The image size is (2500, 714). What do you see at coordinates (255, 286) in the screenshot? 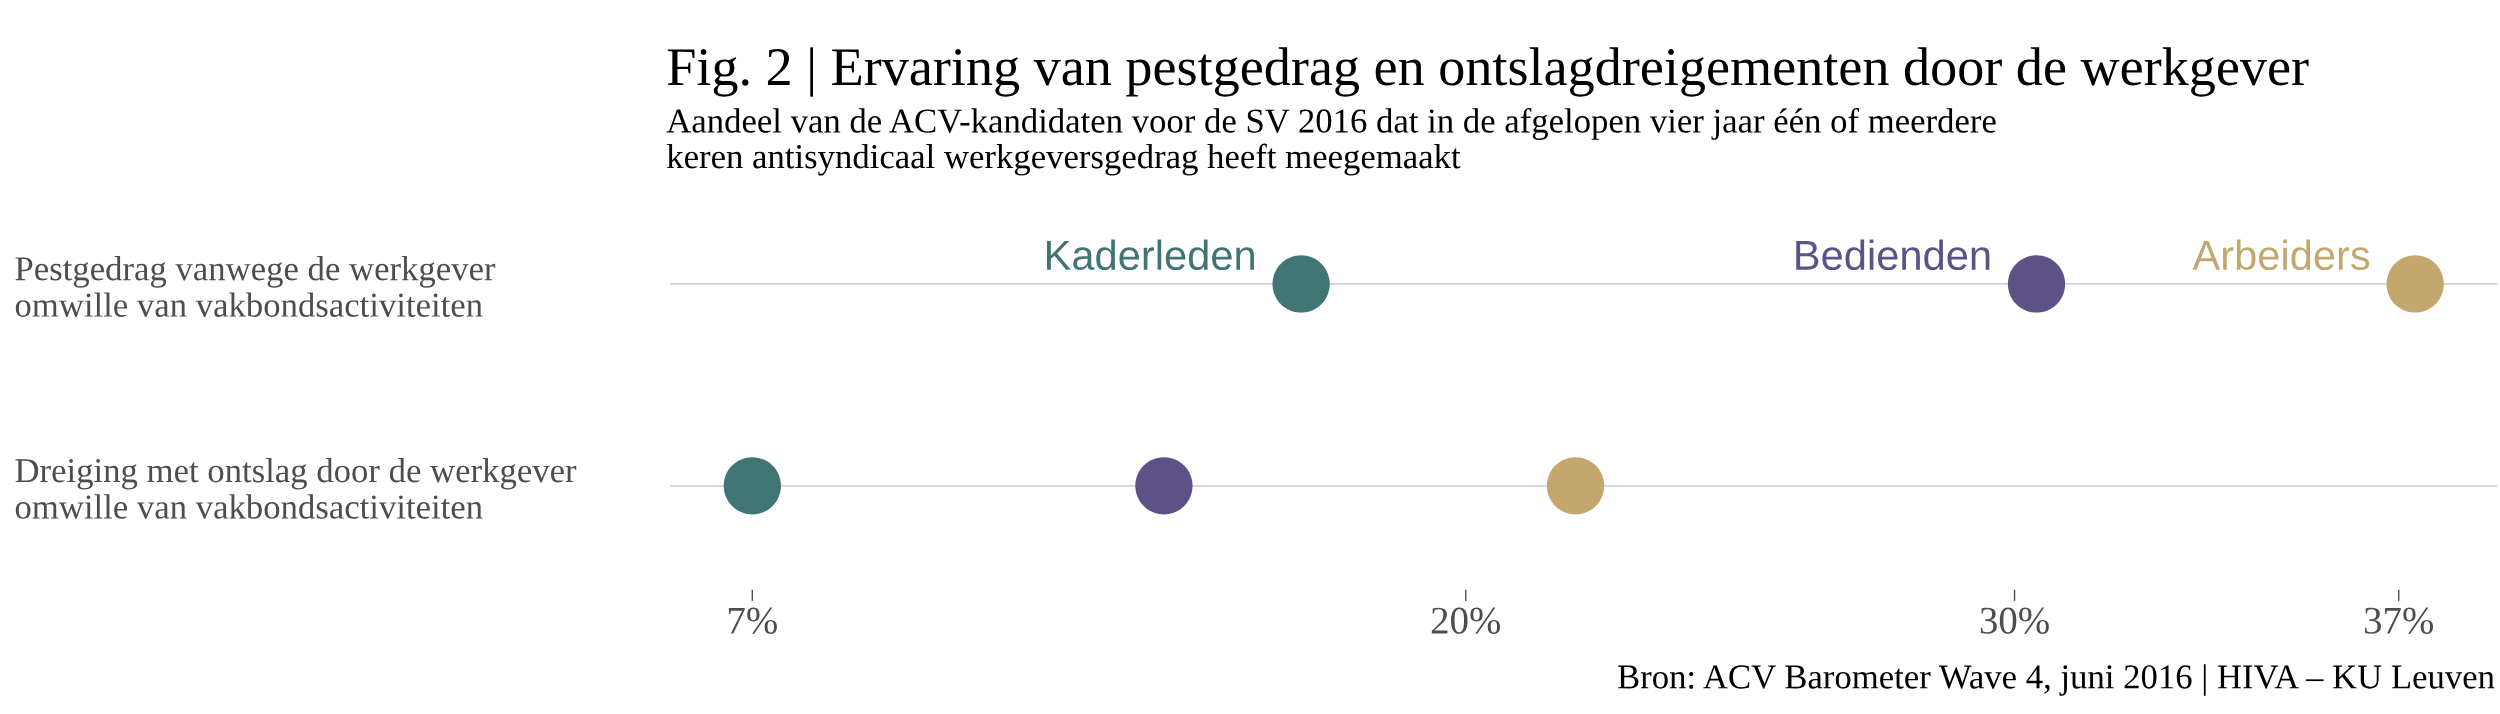
I see `y-tick-label: Pestgedrag vanwege de werkgever omwille van vakbondsactiviteiten` at bounding box center [255, 286].